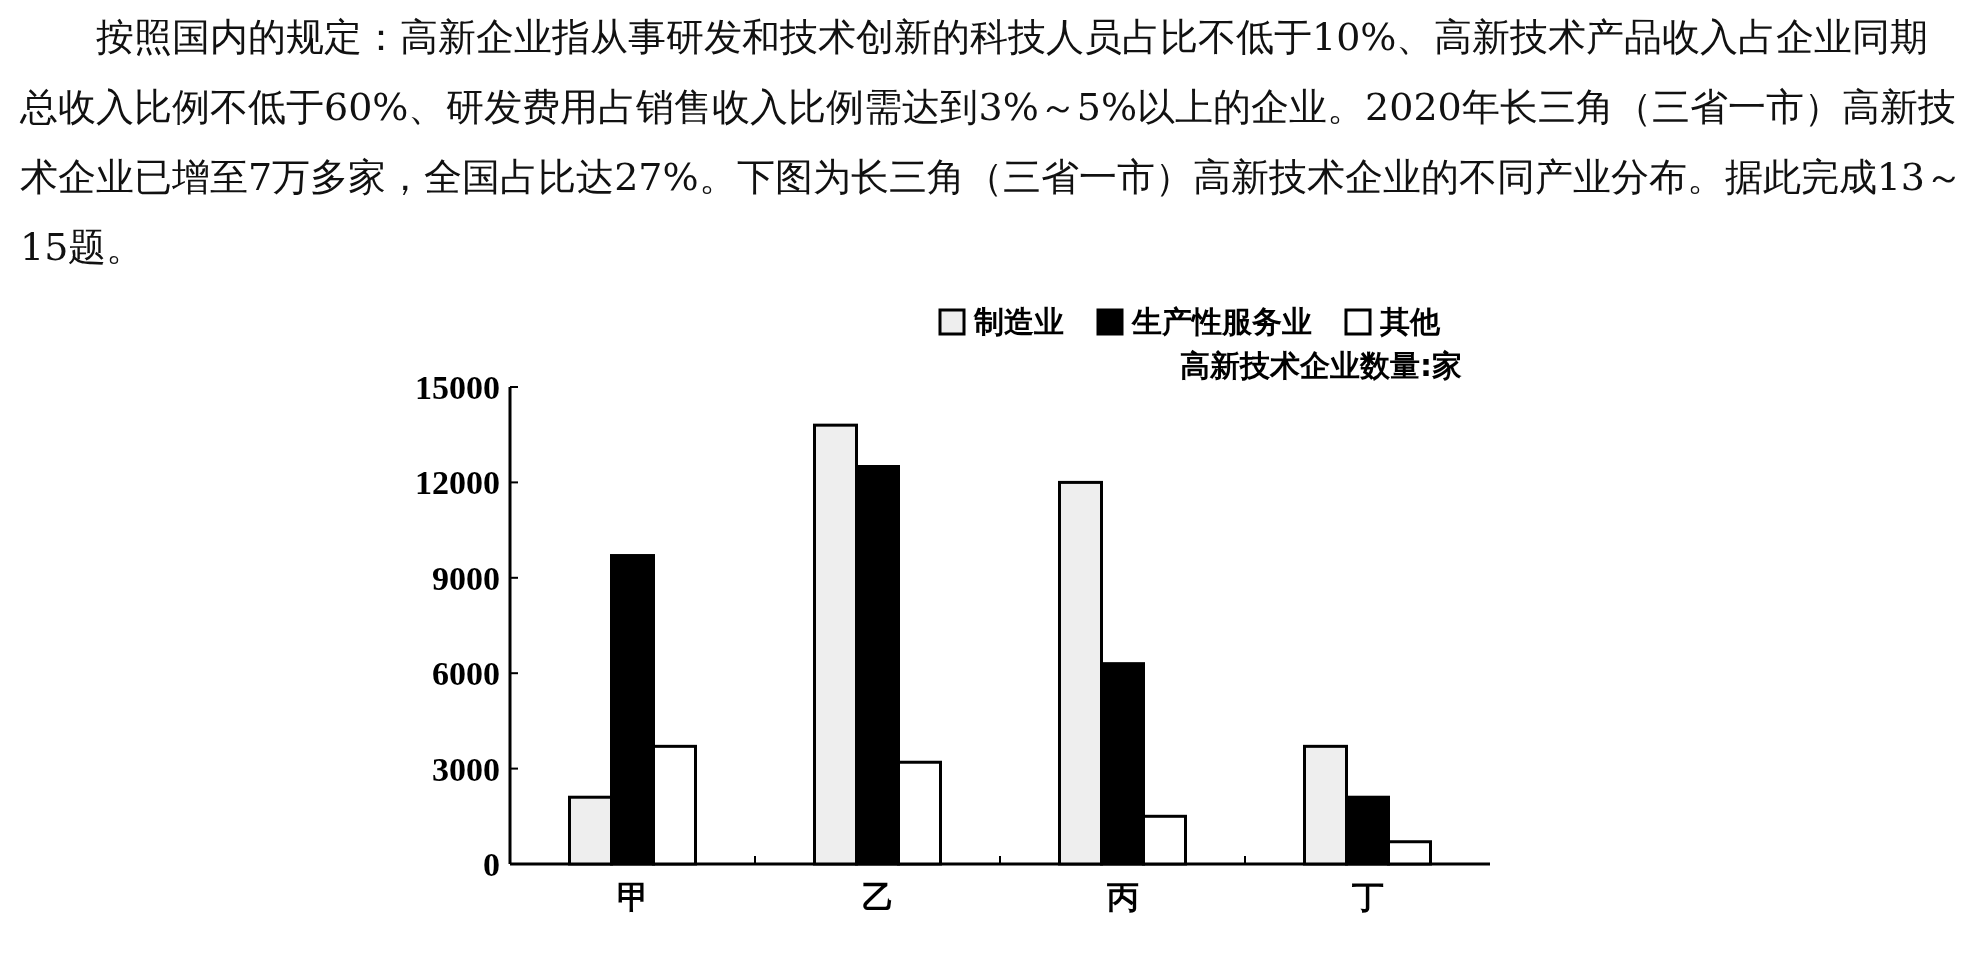 This screenshot has width=1986, height=968. I want to click on y-tick-label: 12000, so click(457, 483).